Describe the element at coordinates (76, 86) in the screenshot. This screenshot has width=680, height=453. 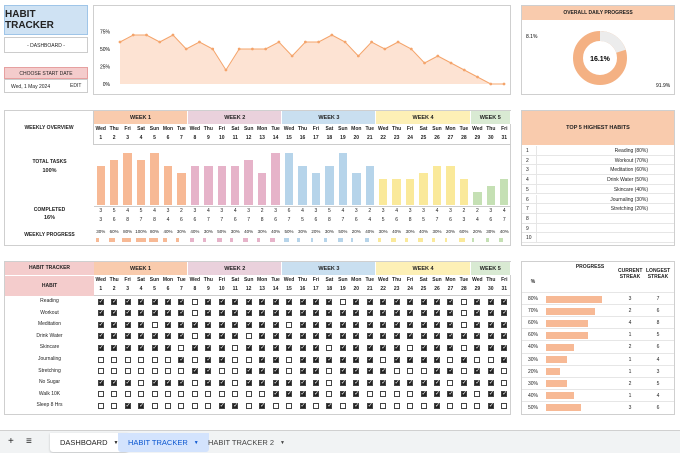
I see `edit-button: EDIT` at that location.